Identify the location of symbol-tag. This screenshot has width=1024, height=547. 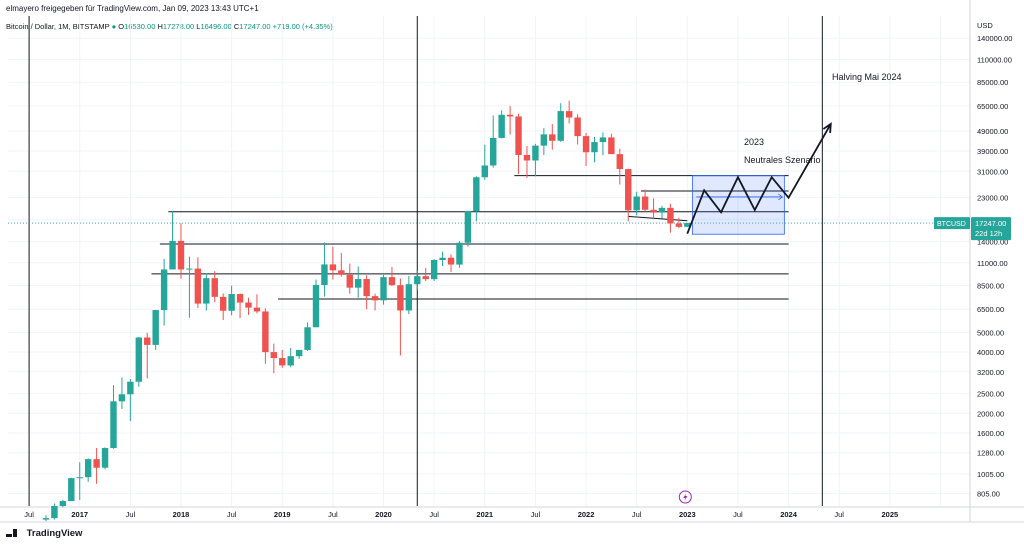
(952, 223).